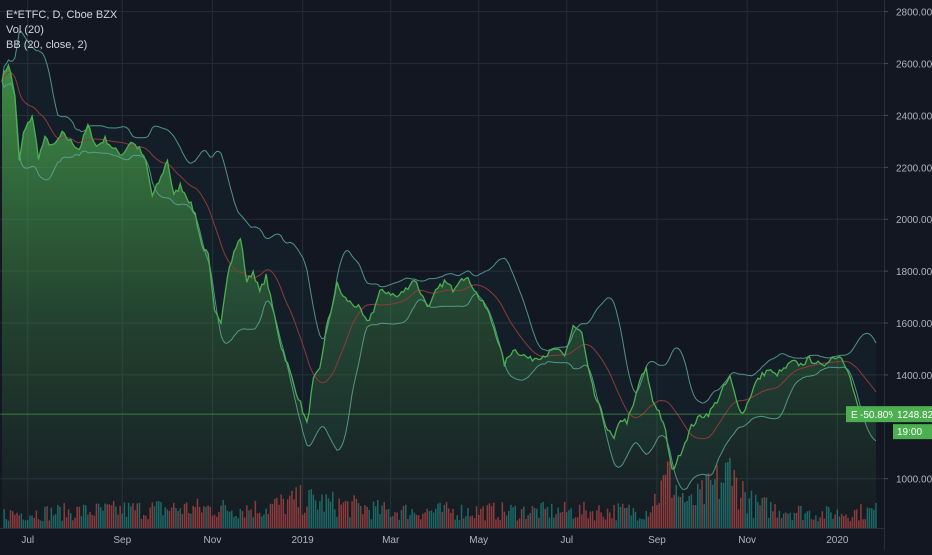  Describe the element at coordinates (62, 15) in the screenshot. I see `legend-symbol: E*ETFC, D, Cboe BZX` at that location.